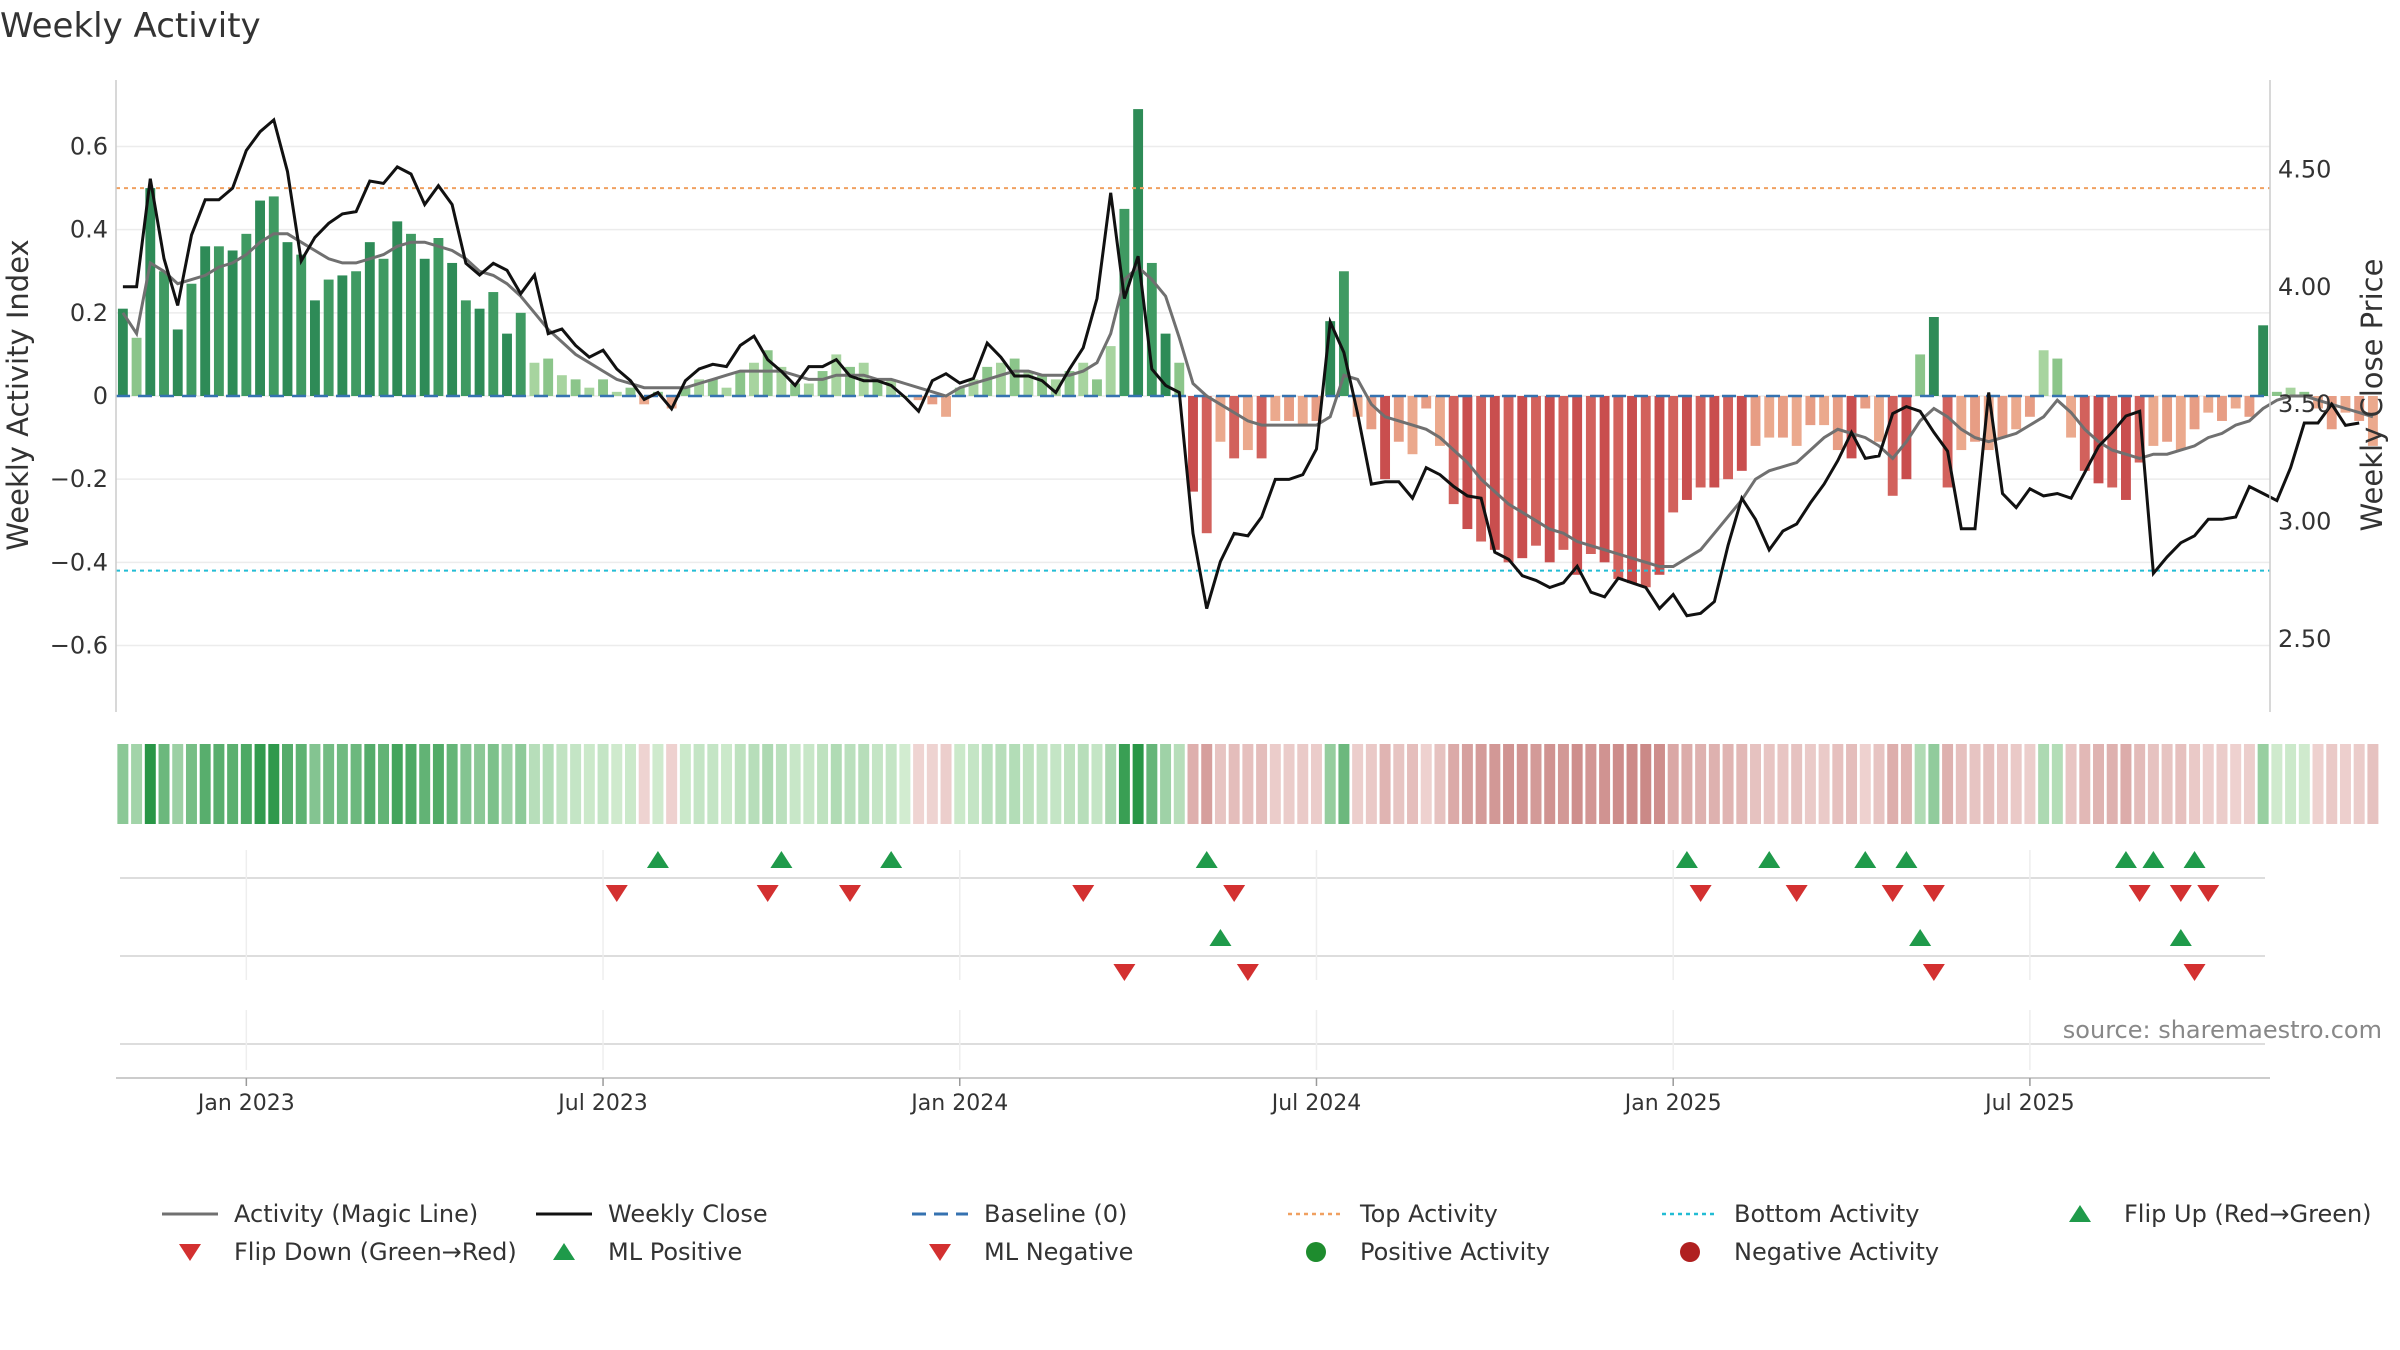  What do you see at coordinates (1021, 1252) in the screenshot?
I see `legend-item: ML Negative` at bounding box center [1021, 1252].